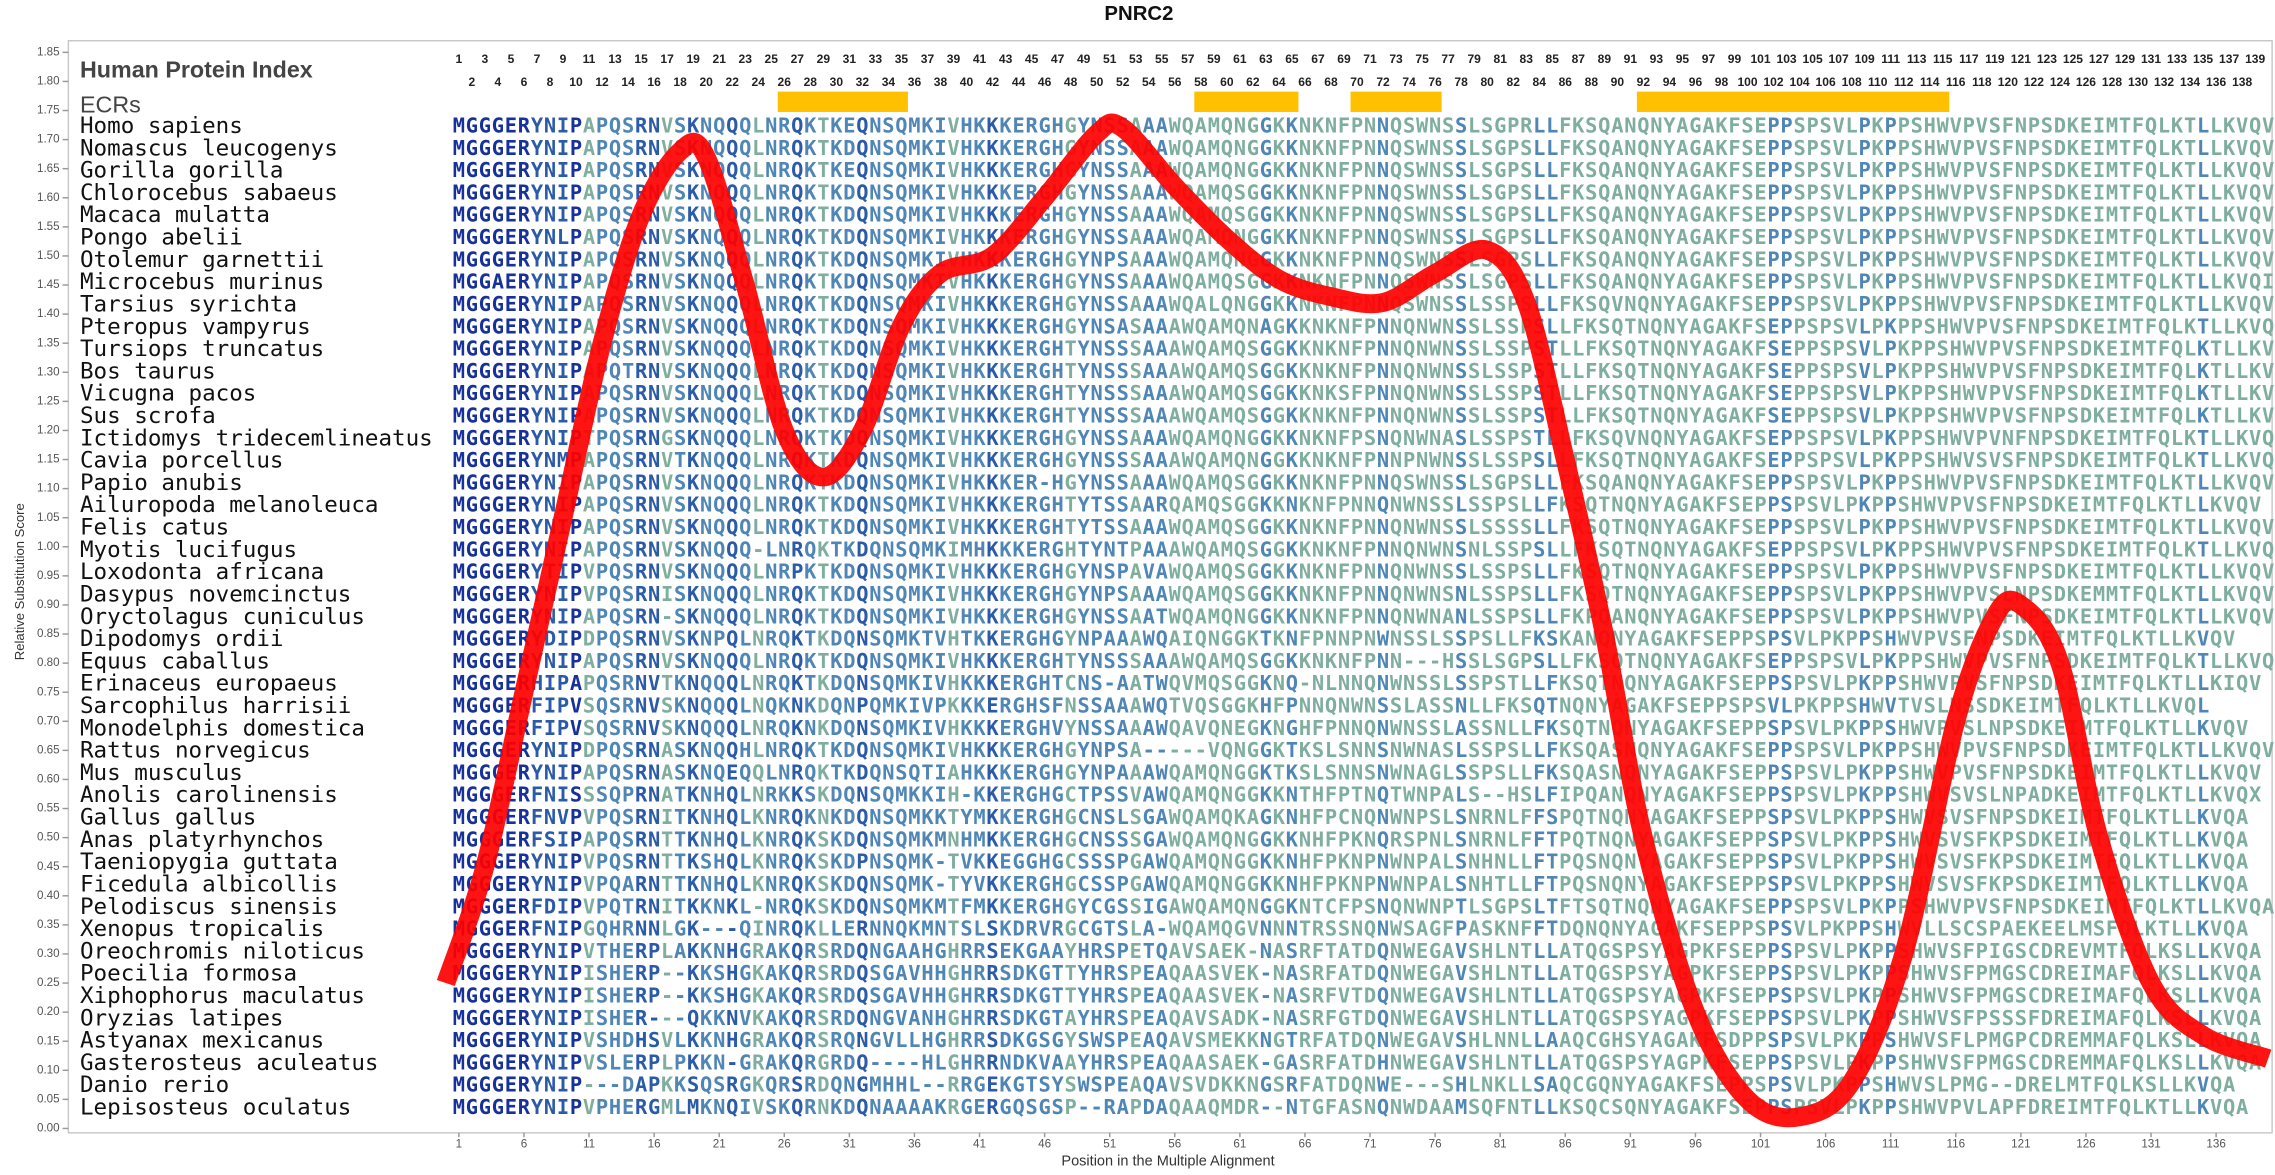 The height and width of the screenshot is (1175, 2275). Describe the element at coordinates (914, 416) in the screenshot. I see `residue: M` at that location.